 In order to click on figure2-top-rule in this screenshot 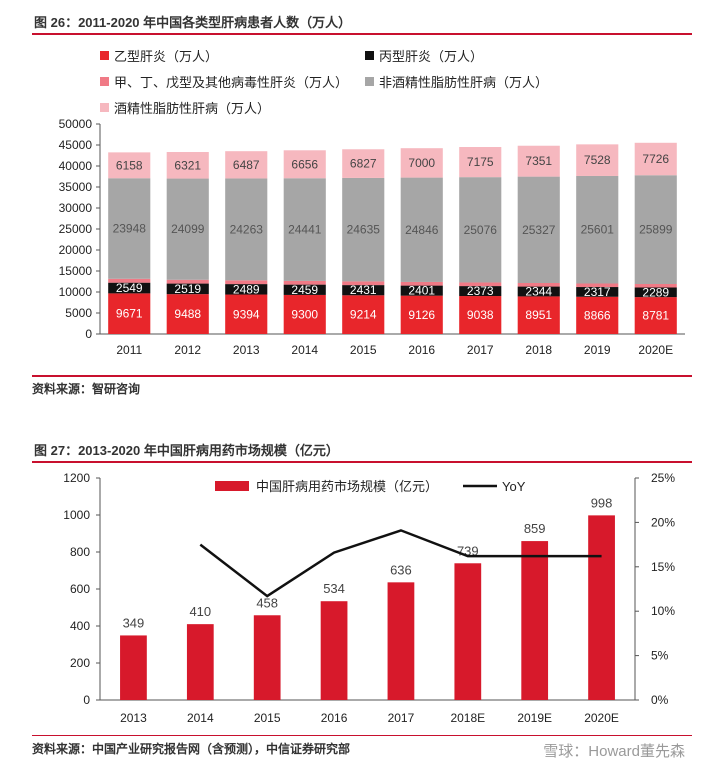, I will do `click(362, 462)`.